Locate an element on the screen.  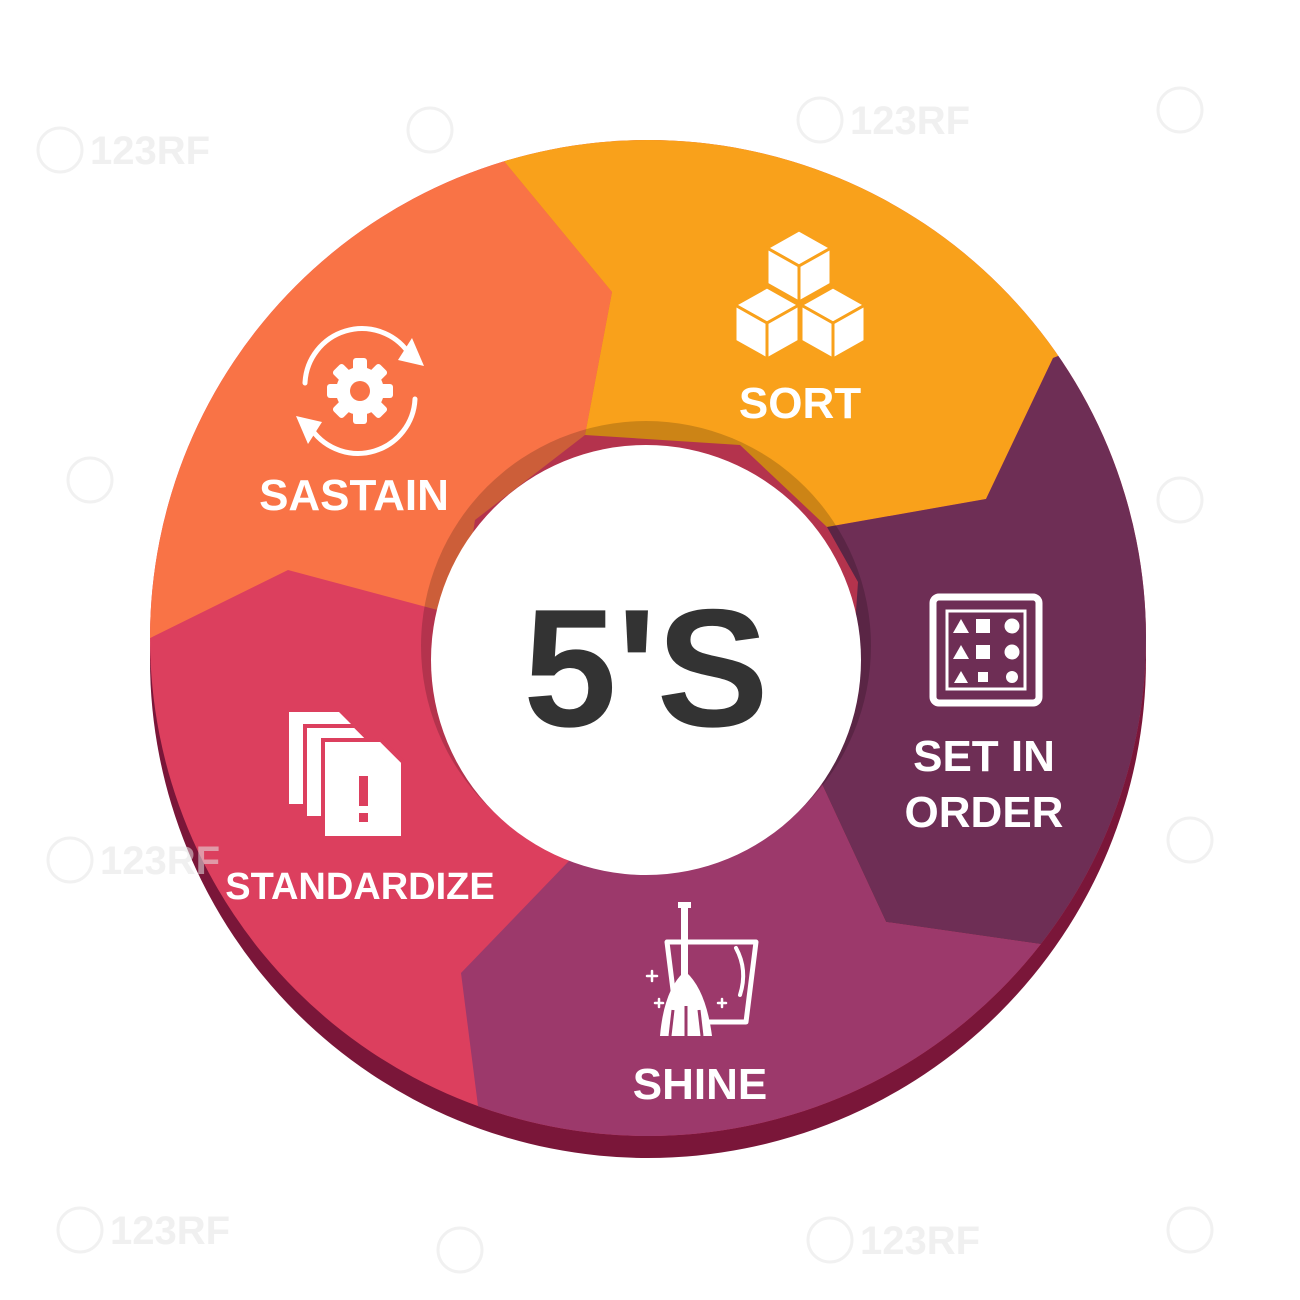
segment-label-set-in-order-line2: ORDER is located at coordinates (984, 812).